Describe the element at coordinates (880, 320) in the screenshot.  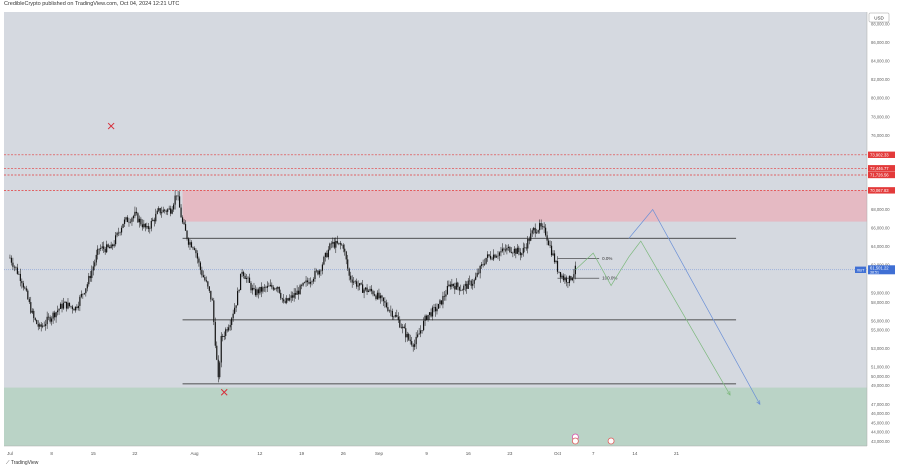
I see `y-tick-label: 56,000.00` at that location.